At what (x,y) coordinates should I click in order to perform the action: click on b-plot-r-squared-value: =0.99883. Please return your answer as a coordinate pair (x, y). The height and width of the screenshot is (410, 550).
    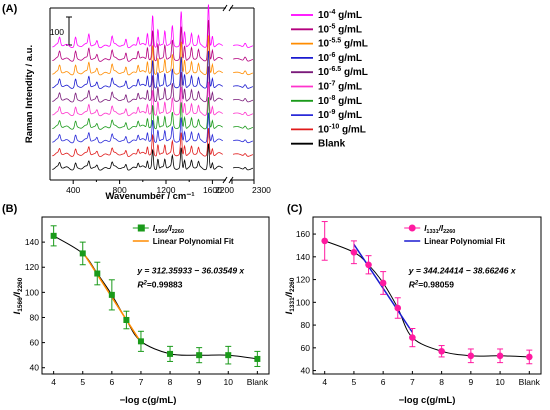
    Looking at the image, I should click on (165, 285).